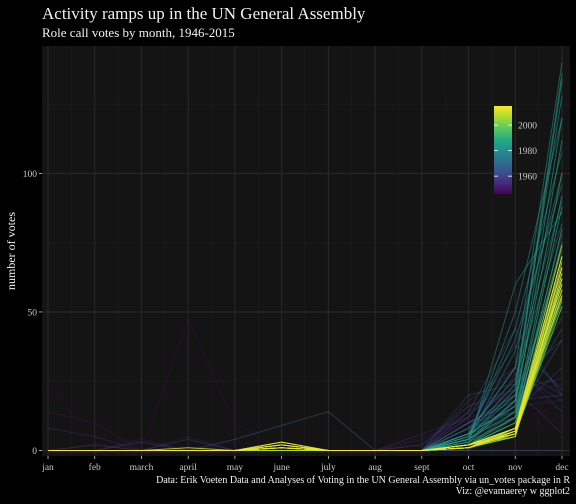 Image resolution: width=576 pixels, height=504 pixels. What do you see at coordinates (34, 452) in the screenshot?
I see `y-tick-label: 0` at bounding box center [34, 452].